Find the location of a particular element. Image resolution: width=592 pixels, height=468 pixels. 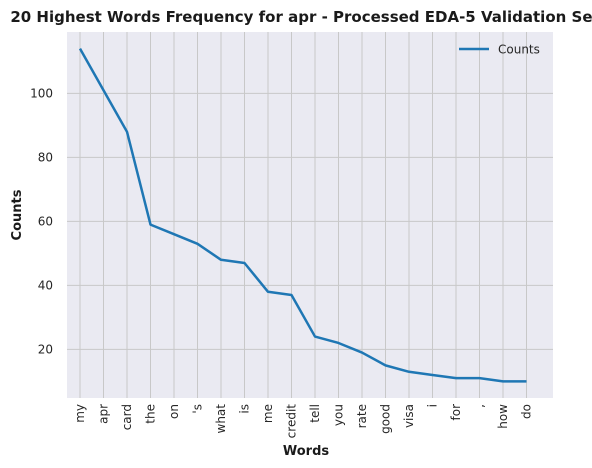

legend-label: Counts is located at coordinates (519, 50).